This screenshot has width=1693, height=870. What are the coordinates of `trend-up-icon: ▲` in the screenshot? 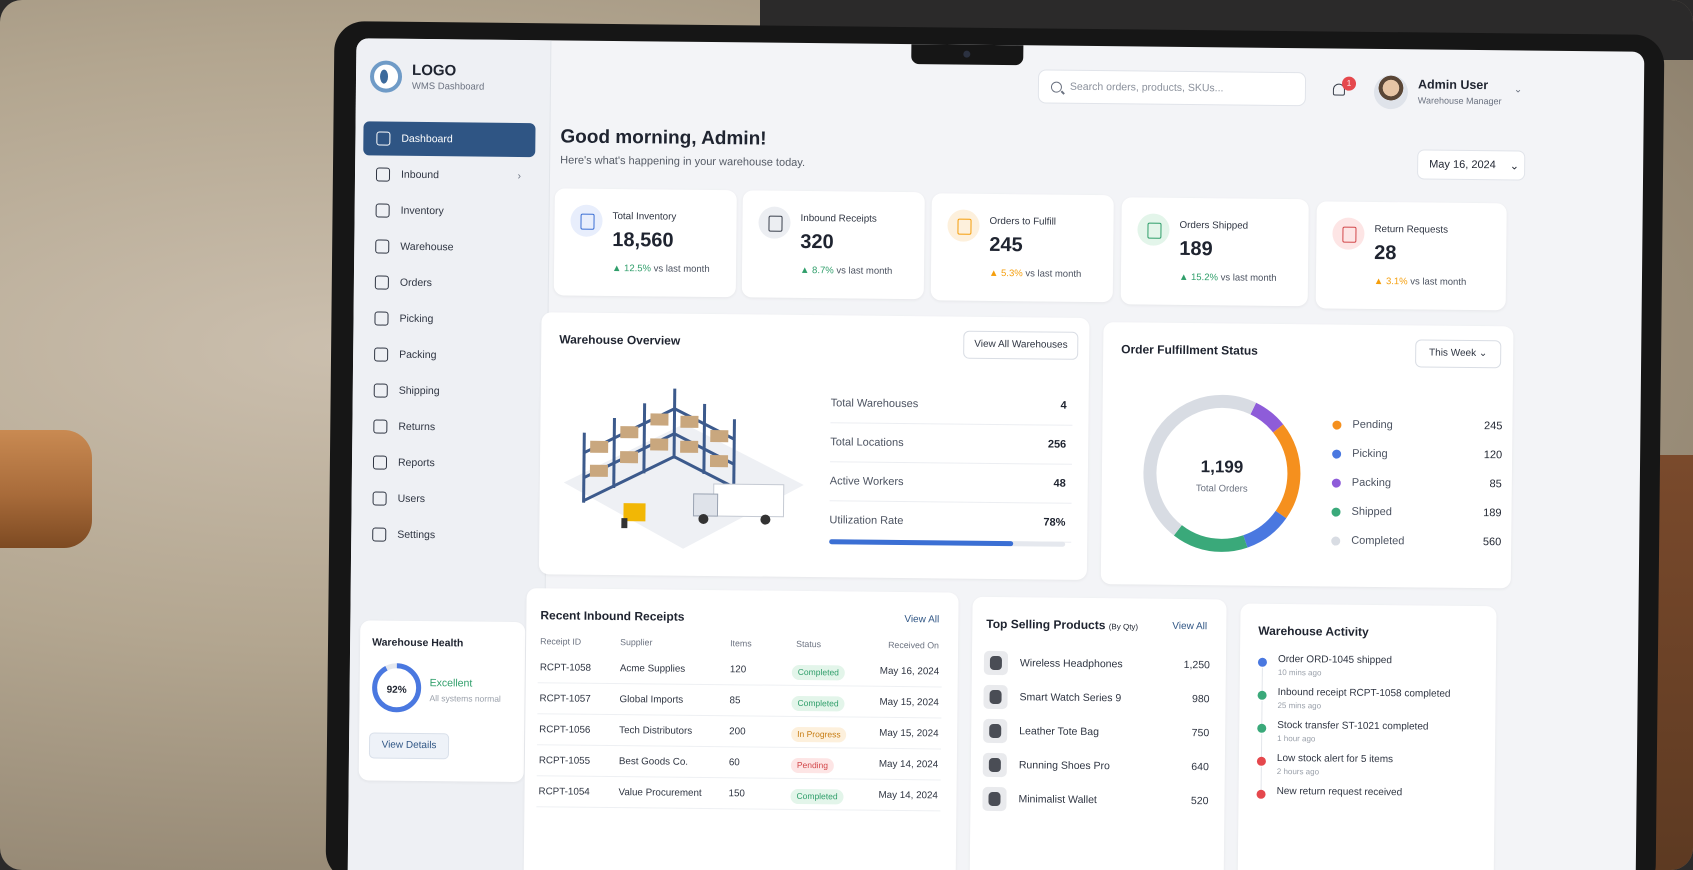 It's located at (1183, 277).